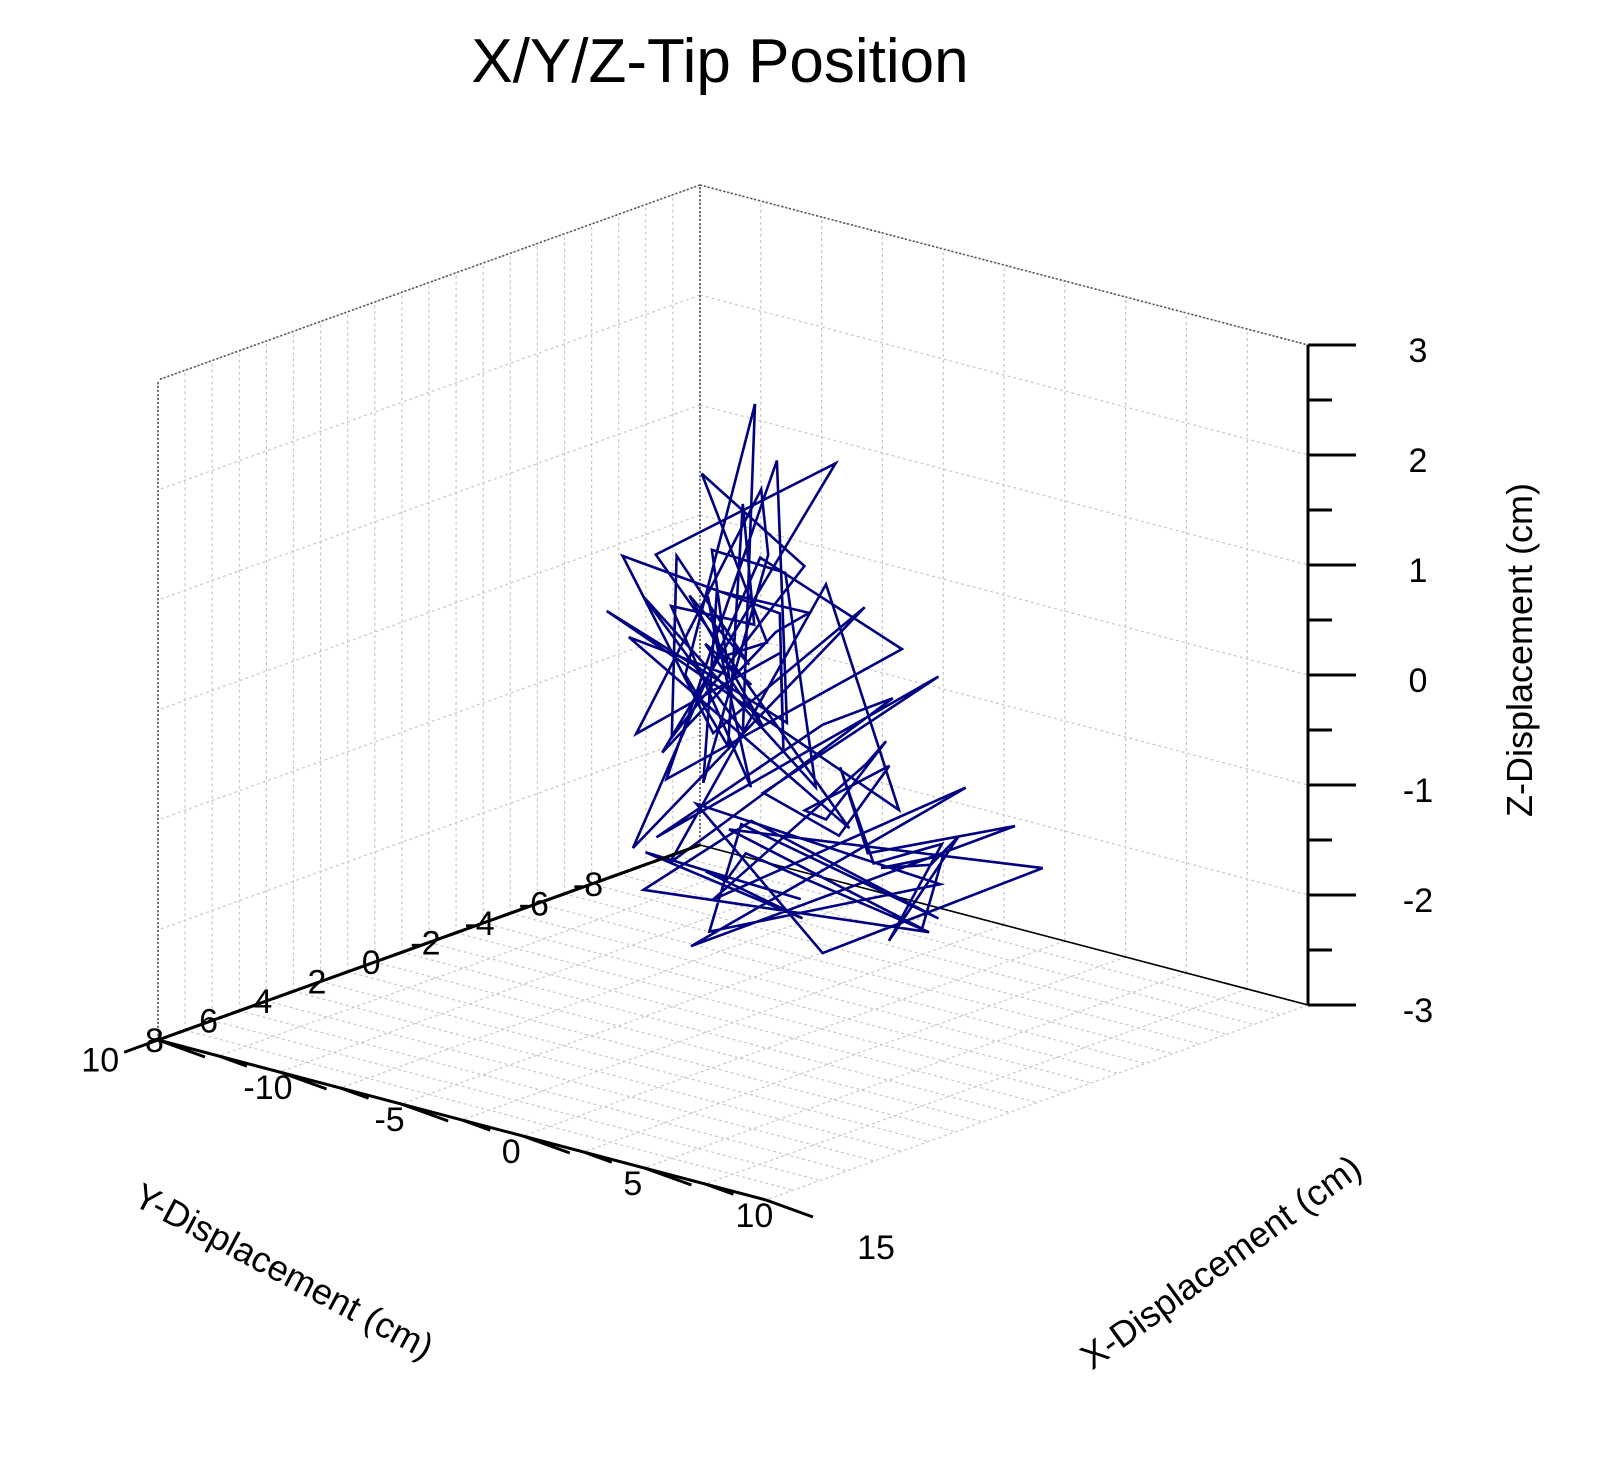  Describe the element at coordinates (389, 1120) in the screenshot. I see `x-tick-label: -5` at that location.